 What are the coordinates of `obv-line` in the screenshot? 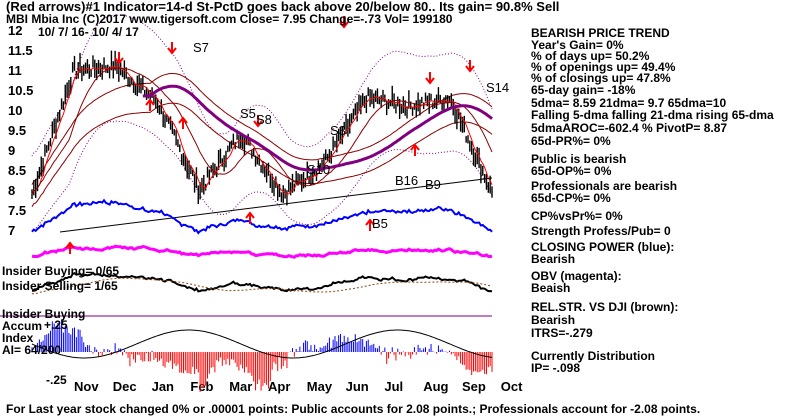 It's located at (262, 251).